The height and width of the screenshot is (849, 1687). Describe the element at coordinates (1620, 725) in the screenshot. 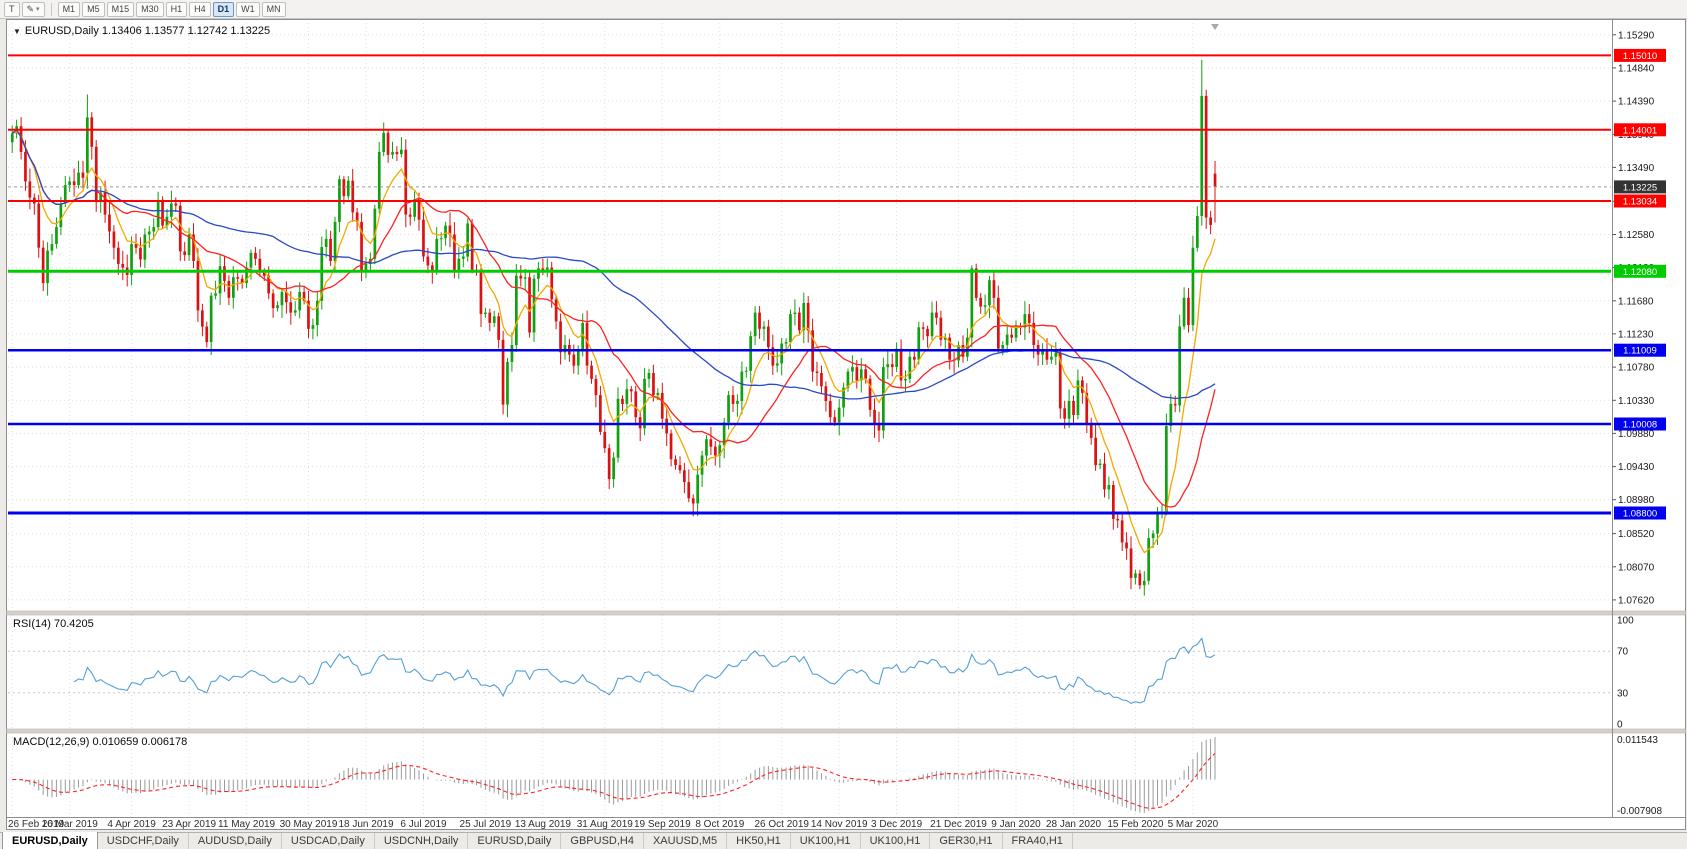

I see `svg-text: 0` at that location.